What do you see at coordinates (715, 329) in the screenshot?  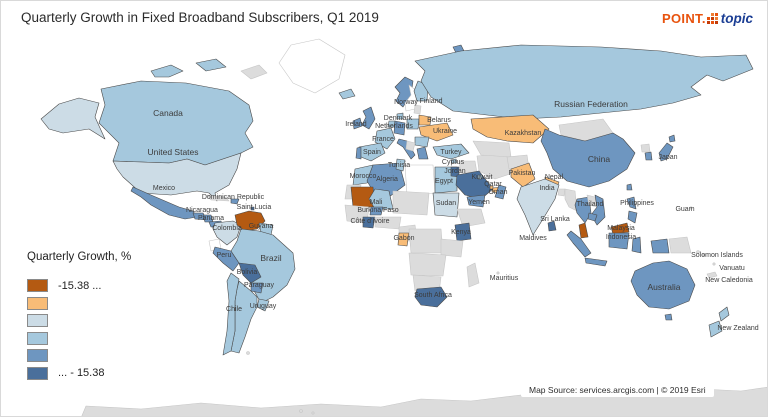 I see `country-new-zealand-south` at bounding box center [715, 329].